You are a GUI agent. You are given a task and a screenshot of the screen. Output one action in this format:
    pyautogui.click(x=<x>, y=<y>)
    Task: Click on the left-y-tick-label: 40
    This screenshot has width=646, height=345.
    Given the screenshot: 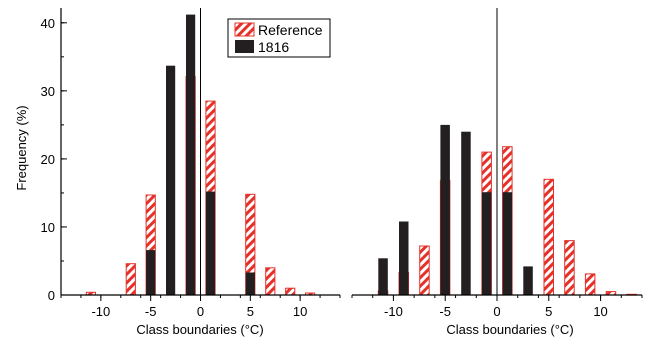 What is the action you would take?
    pyautogui.click(x=48, y=23)
    